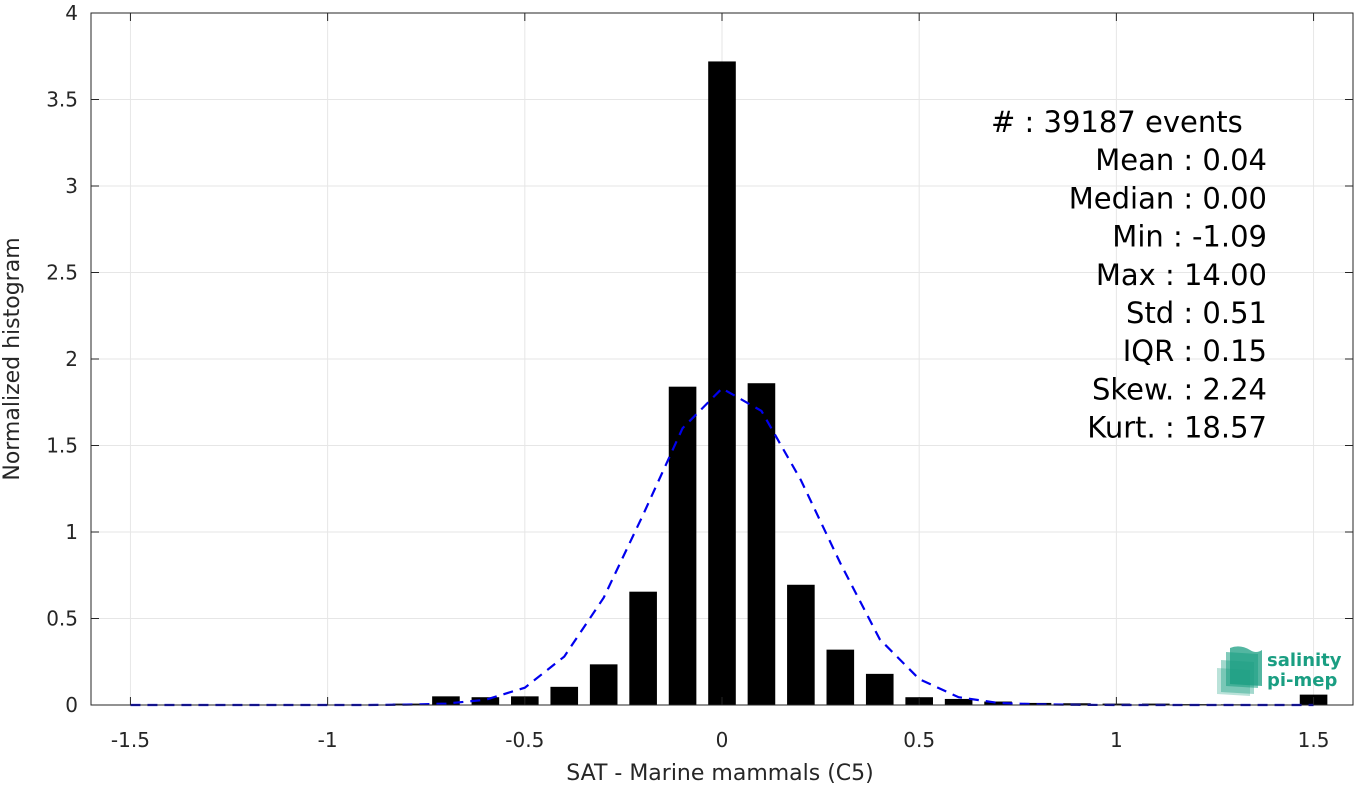 The height and width of the screenshot is (785, 1367). Describe the element at coordinates (1302, 680) in the screenshot. I see `logo-line2: pi-mep` at that location.